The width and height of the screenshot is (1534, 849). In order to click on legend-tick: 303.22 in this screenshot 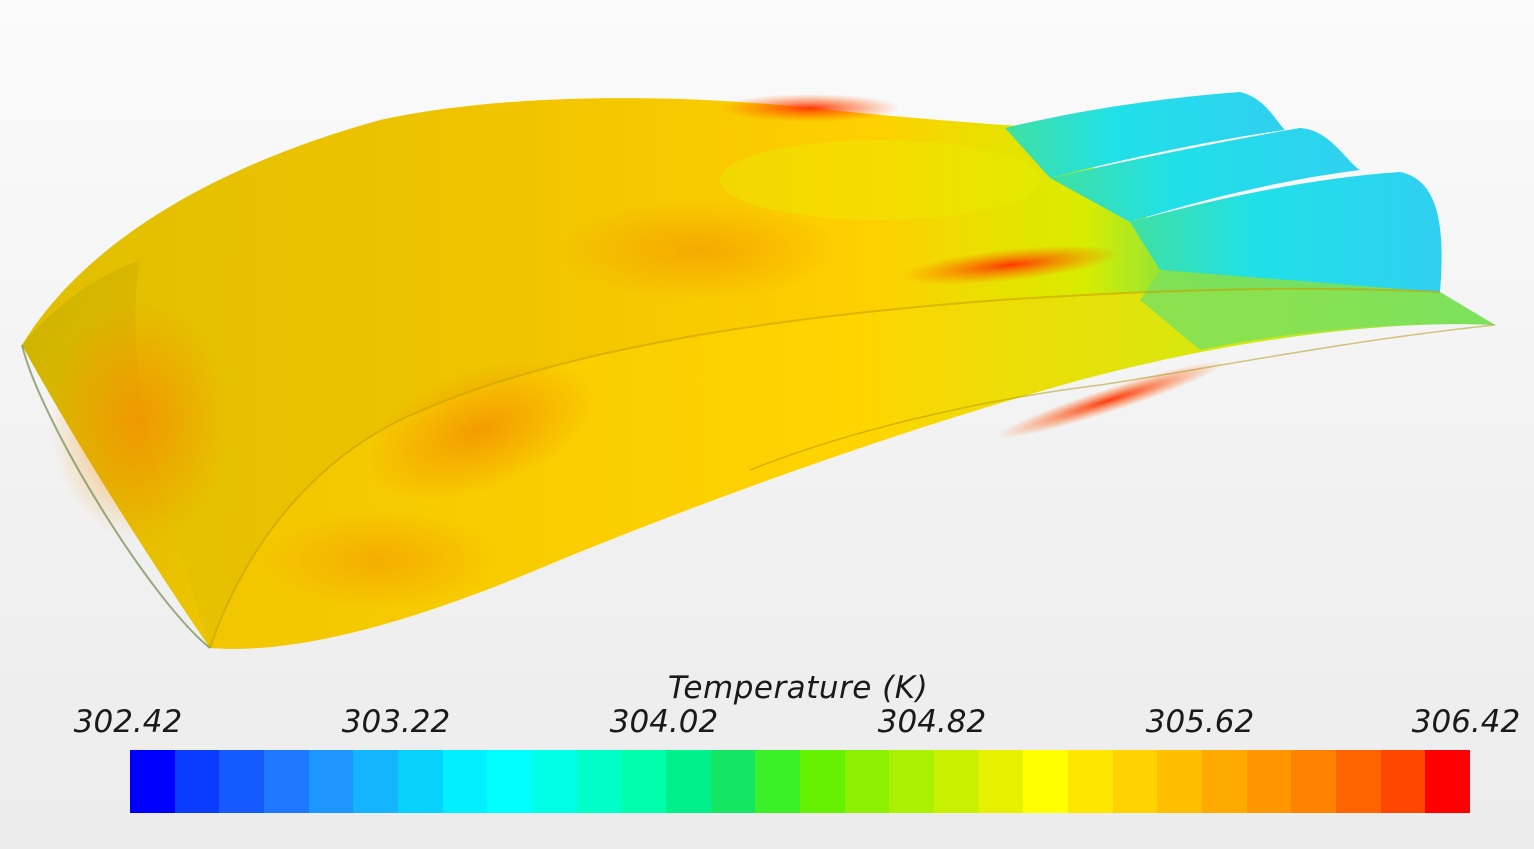, I will do `click(396, 722)`.